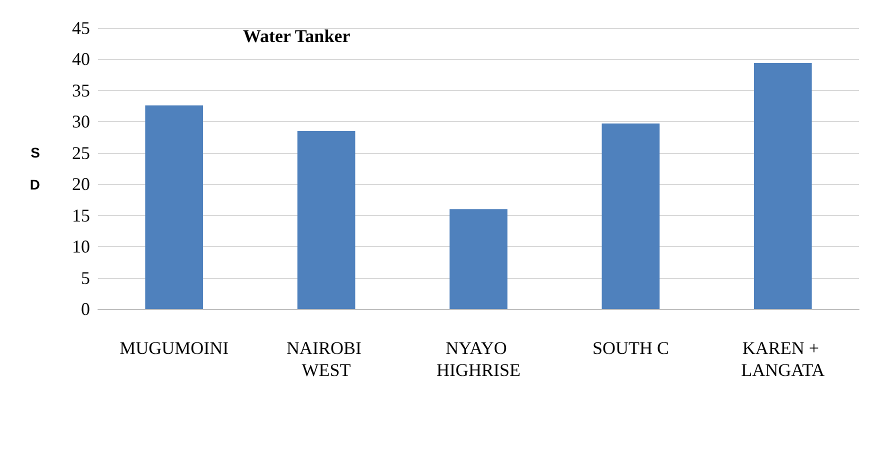 The image size is (879, 462). Describe the element at coordinates (81, 246) in the screenshot. I see `y-tick-label: 10` at that location.